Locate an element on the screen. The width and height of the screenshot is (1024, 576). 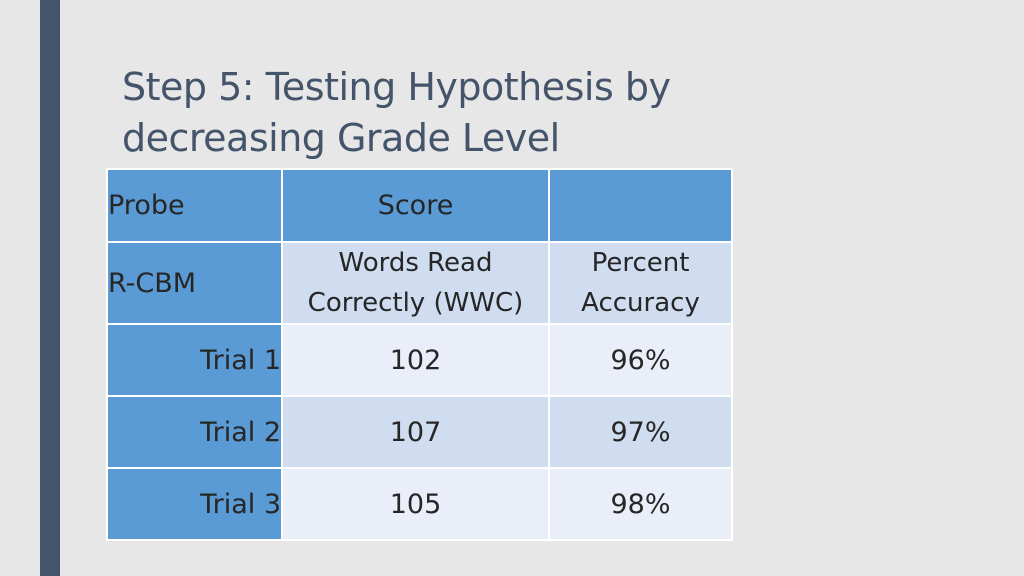
trial-accuracy: 97% is located at coordinates (640, 432).